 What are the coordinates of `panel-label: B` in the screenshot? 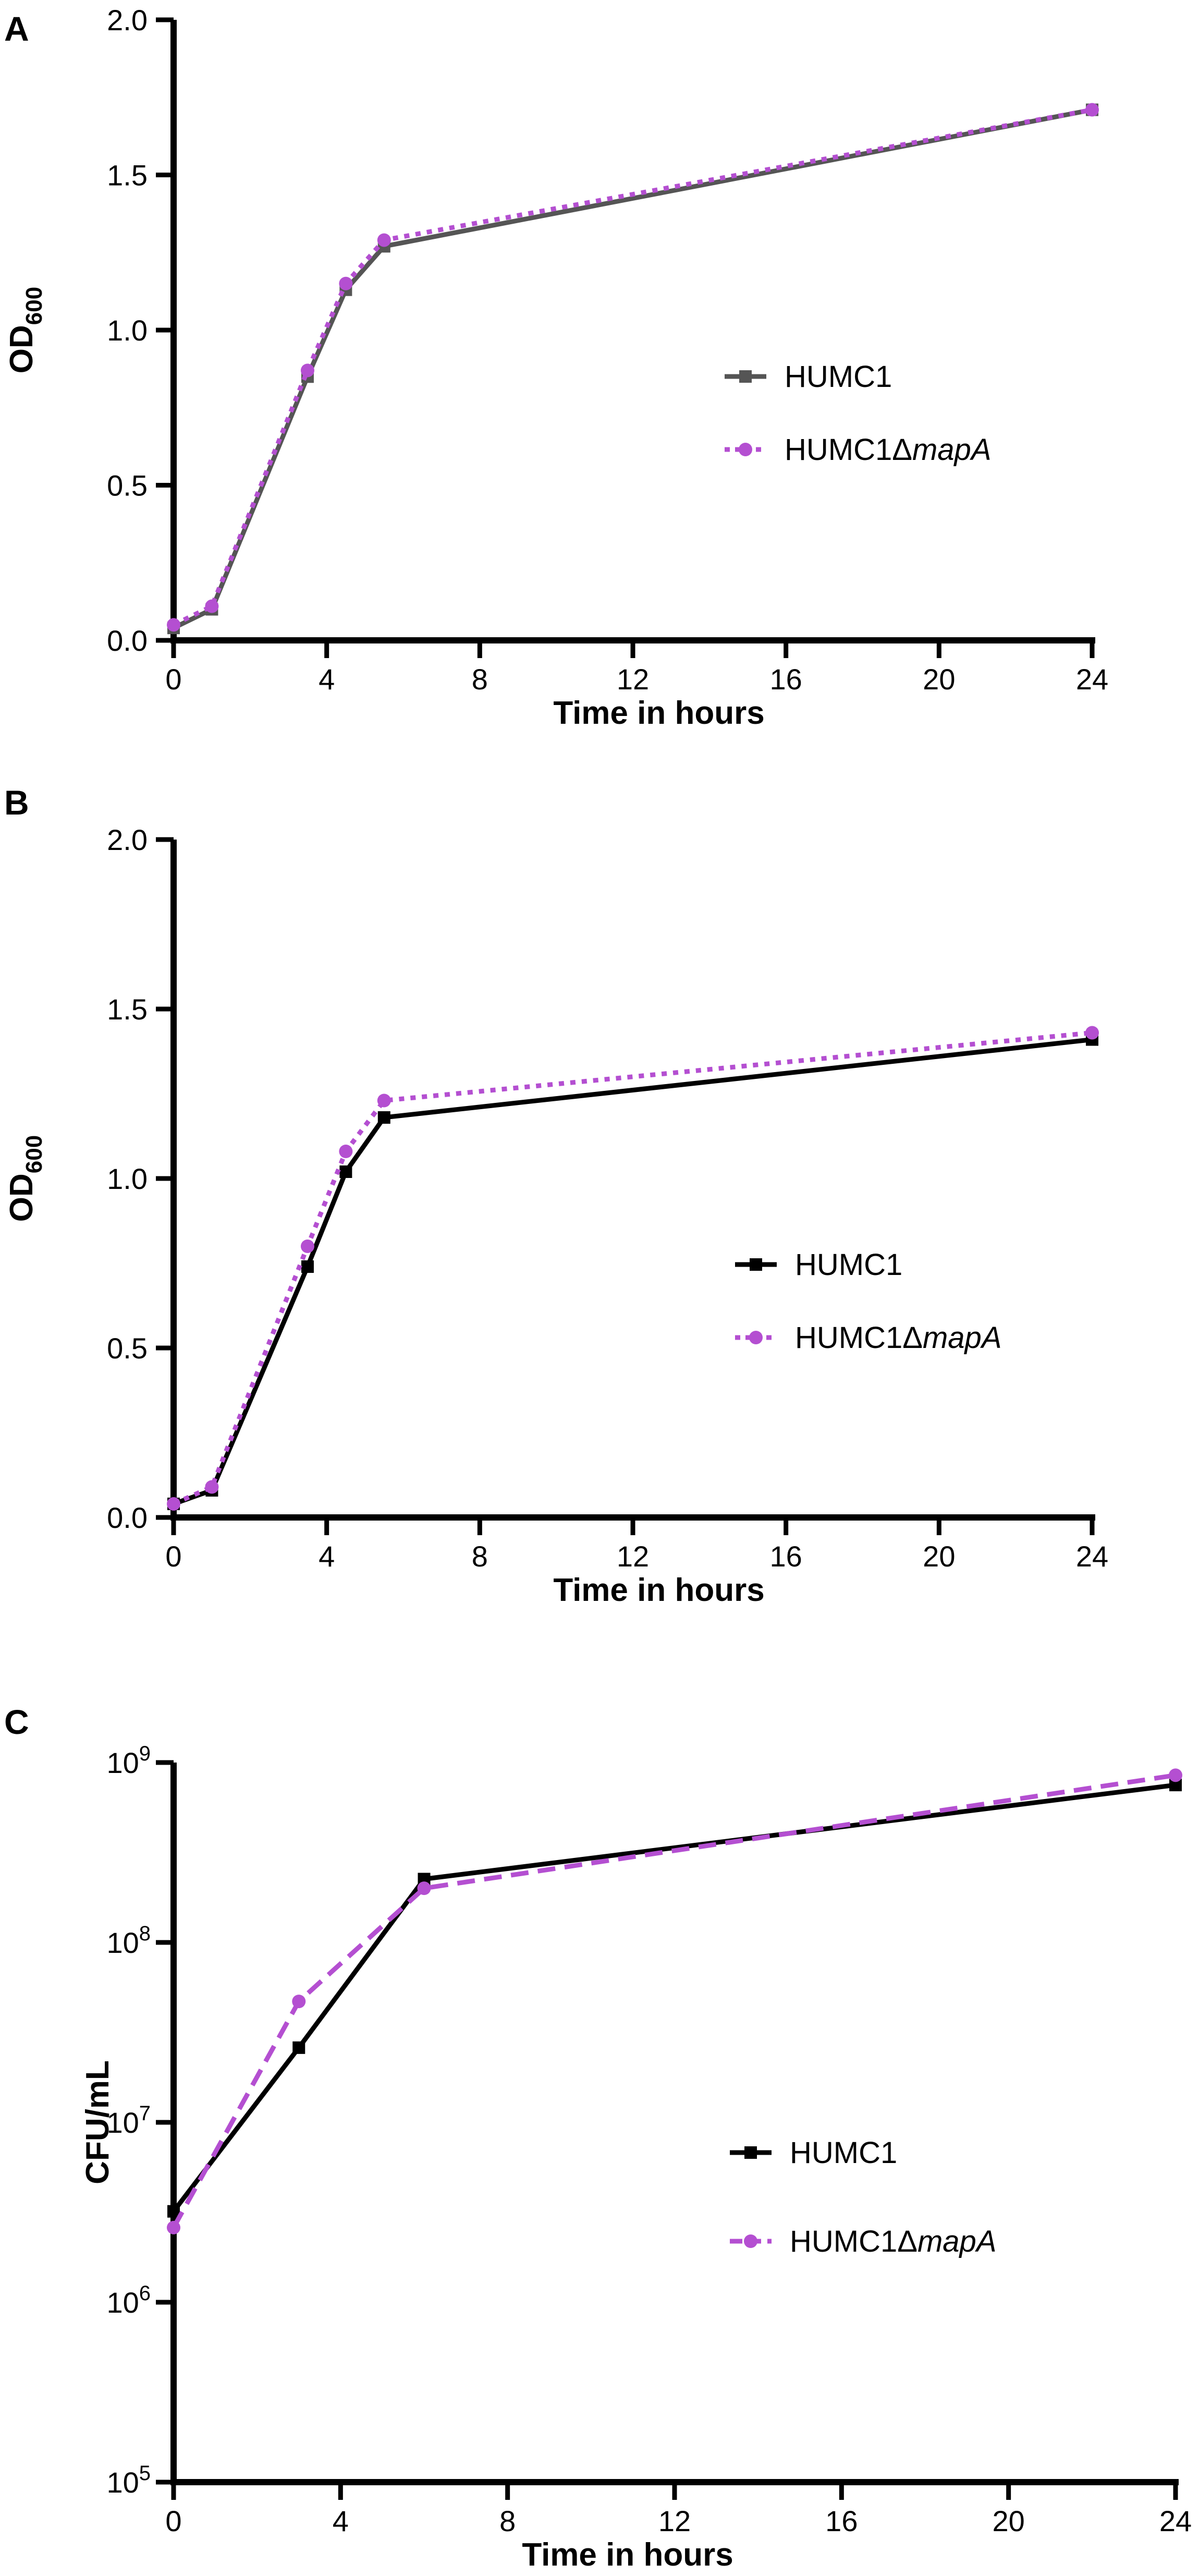 It's located at (16, 802).